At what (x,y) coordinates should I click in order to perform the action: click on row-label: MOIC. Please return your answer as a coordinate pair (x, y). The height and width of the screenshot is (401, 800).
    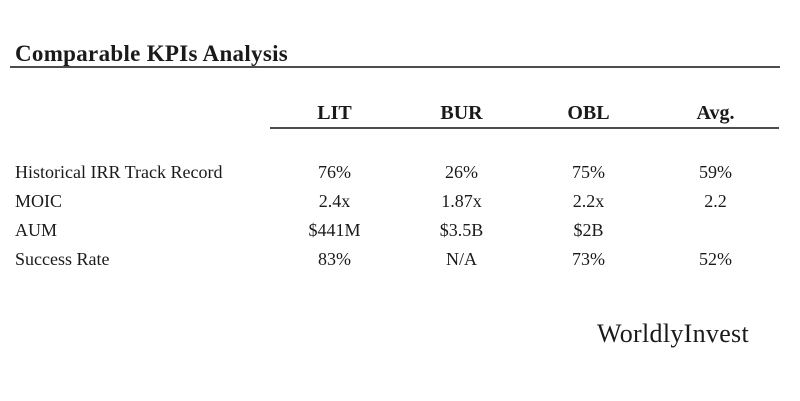
    Looking at the image, I should click on (39, 201).